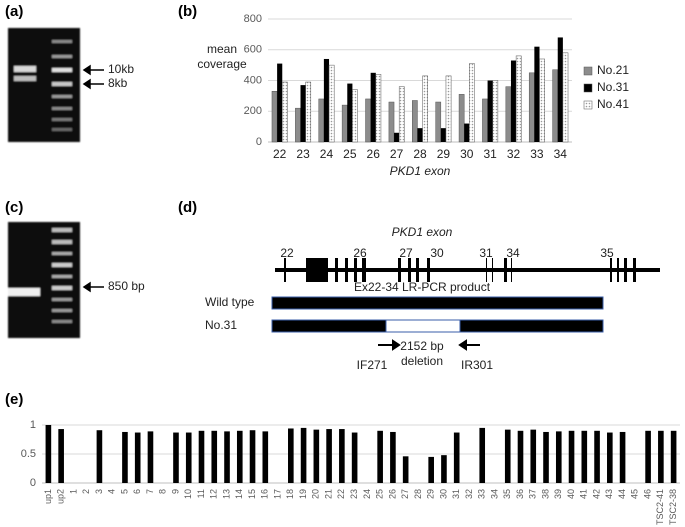 Image resolution: width=685 pixels, height=527 pixels. What do you see at coordinates (230, 302) in the screenshot?
I see `row-label: Wild type` at bounding box center [230, 302].